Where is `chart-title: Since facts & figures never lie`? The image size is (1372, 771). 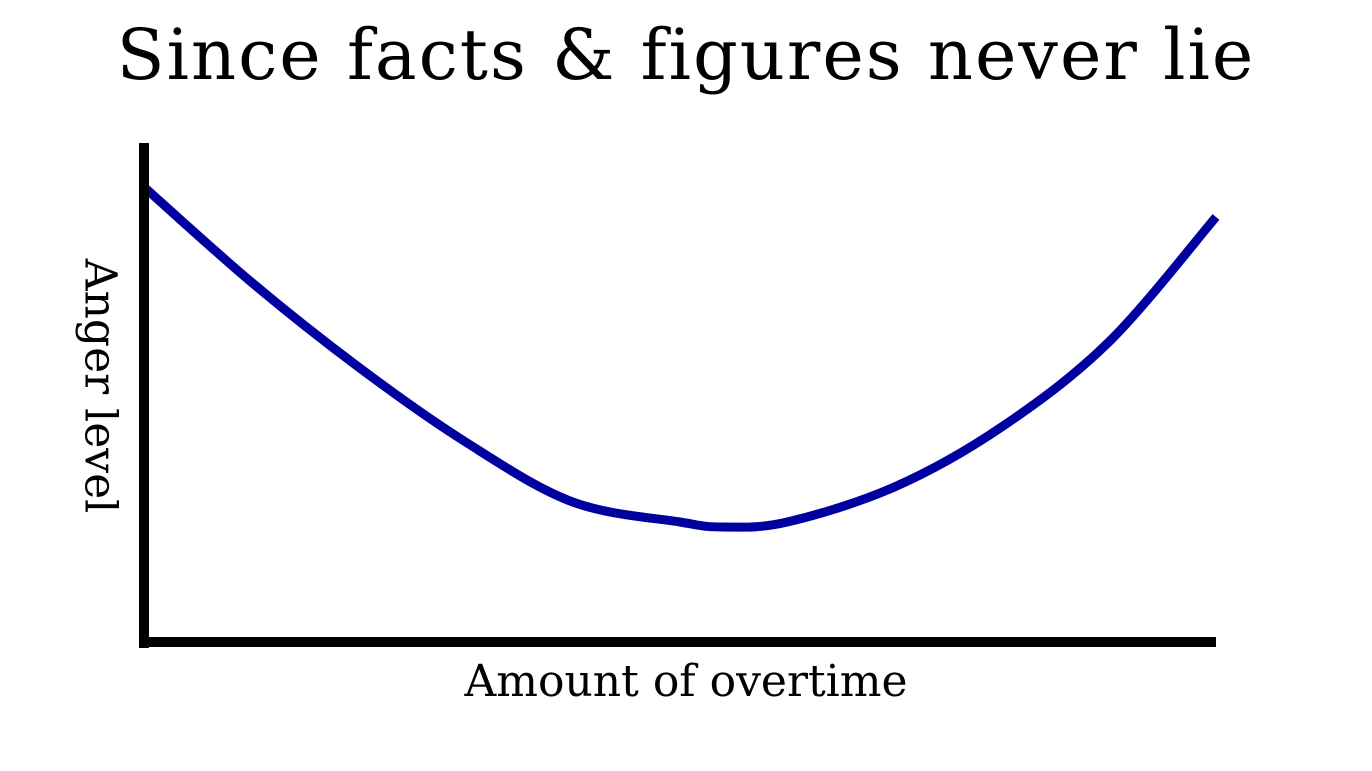
chart-title: Since facts & figures never lie is located at coordinates (686, 55).